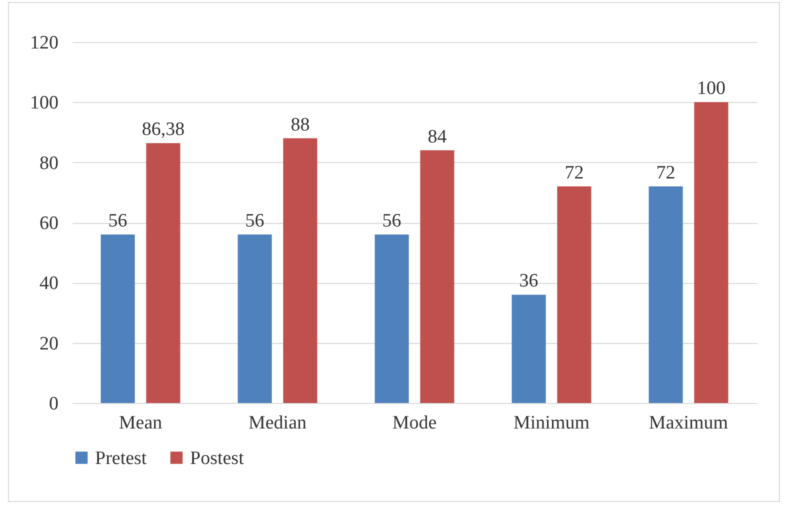  I want to click on y-tick-label: 60, so click(49, 223).